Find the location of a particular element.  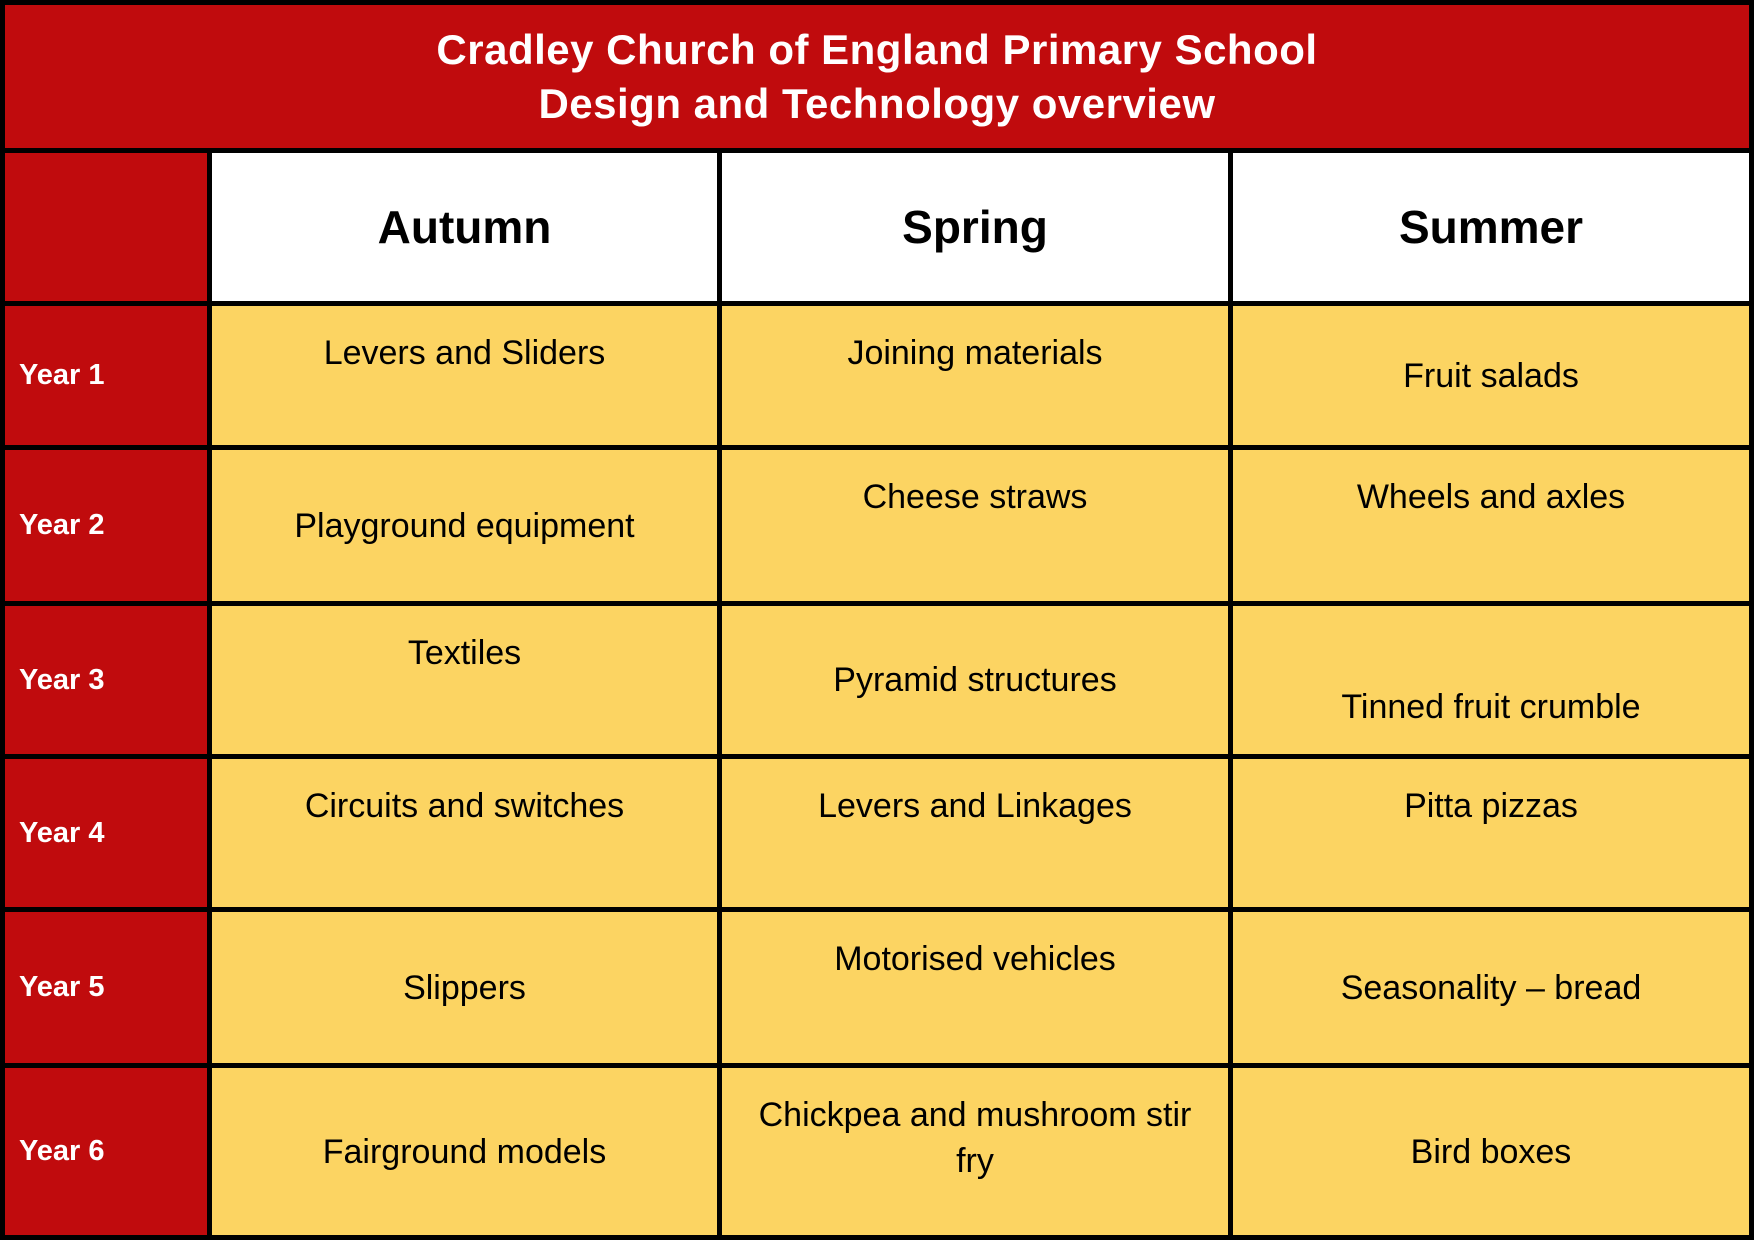

column-header-summer: Summer is located at coordinates (1491, 227).